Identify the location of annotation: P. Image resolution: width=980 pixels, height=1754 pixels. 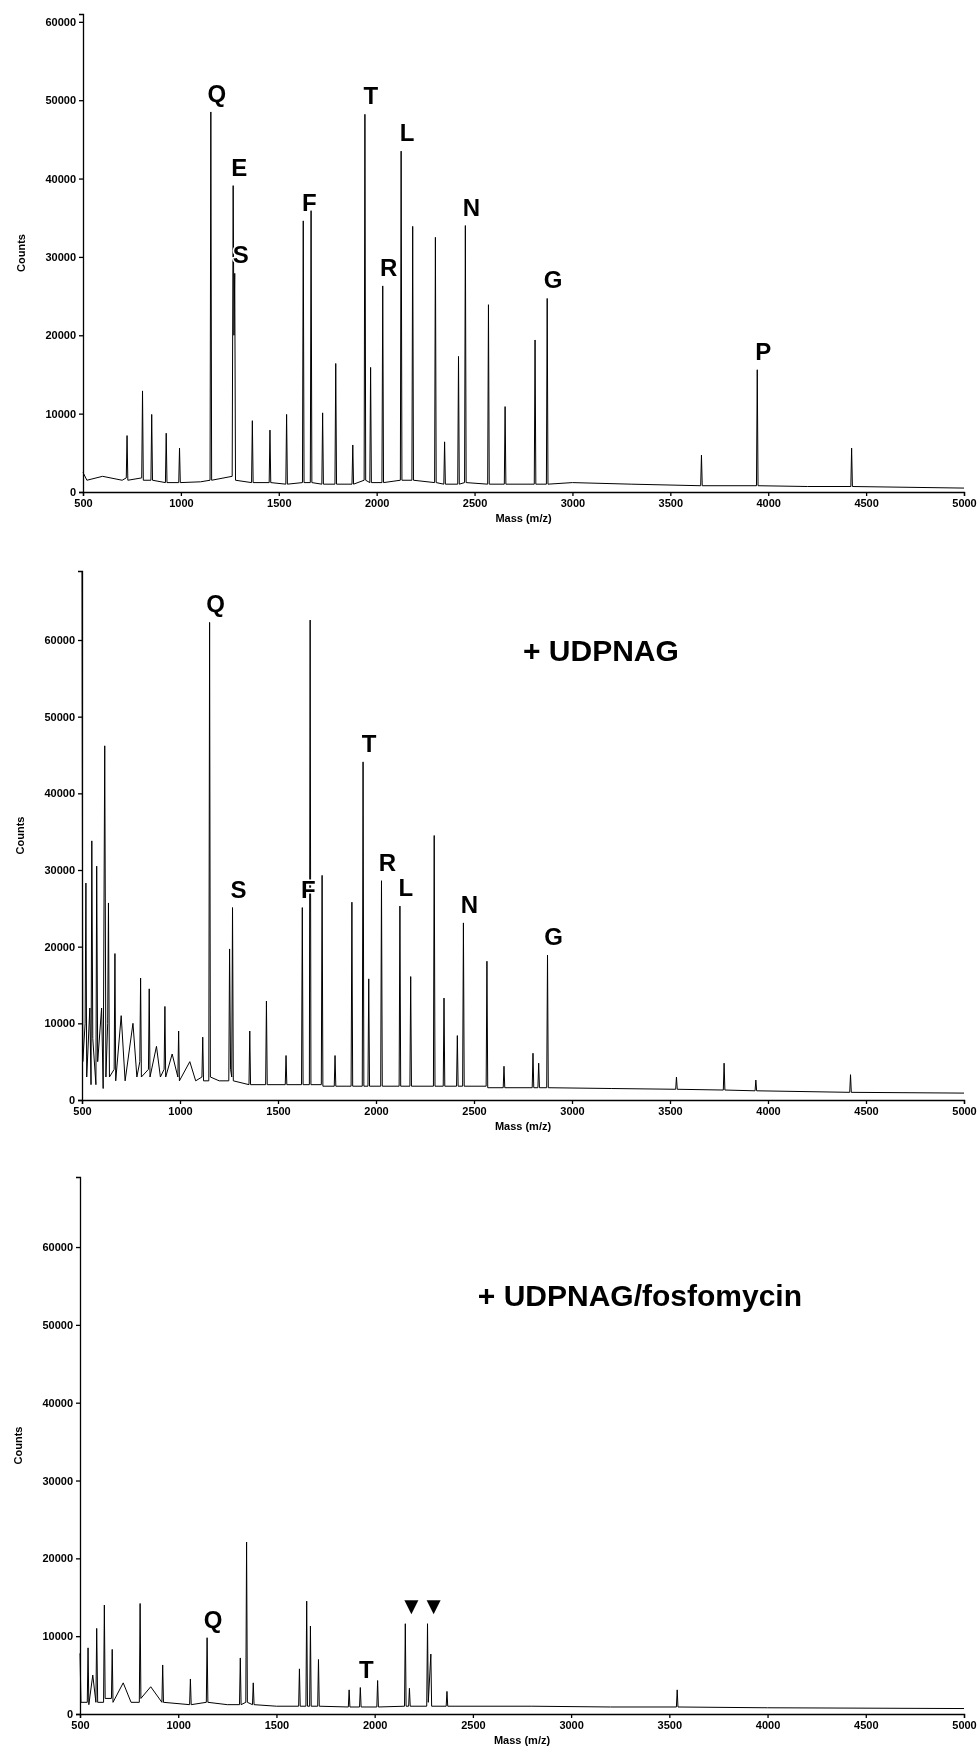
(763, 351).